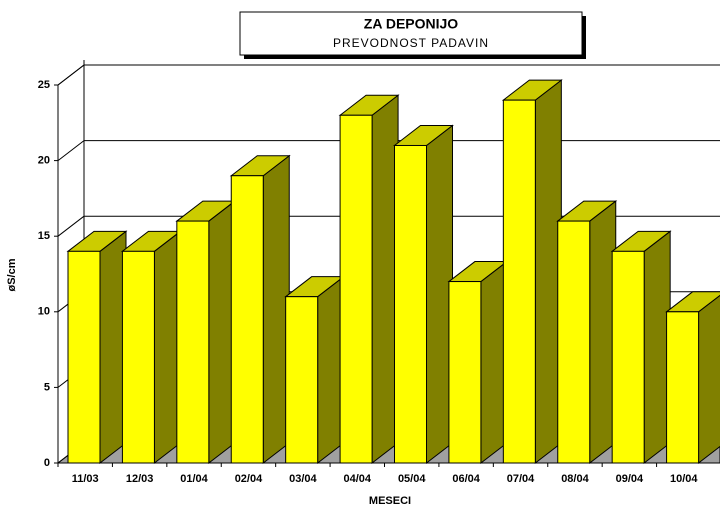 This screenshot has width=720, height=508. I want to click on x-tick-label: 10/04, so click(684, 479).